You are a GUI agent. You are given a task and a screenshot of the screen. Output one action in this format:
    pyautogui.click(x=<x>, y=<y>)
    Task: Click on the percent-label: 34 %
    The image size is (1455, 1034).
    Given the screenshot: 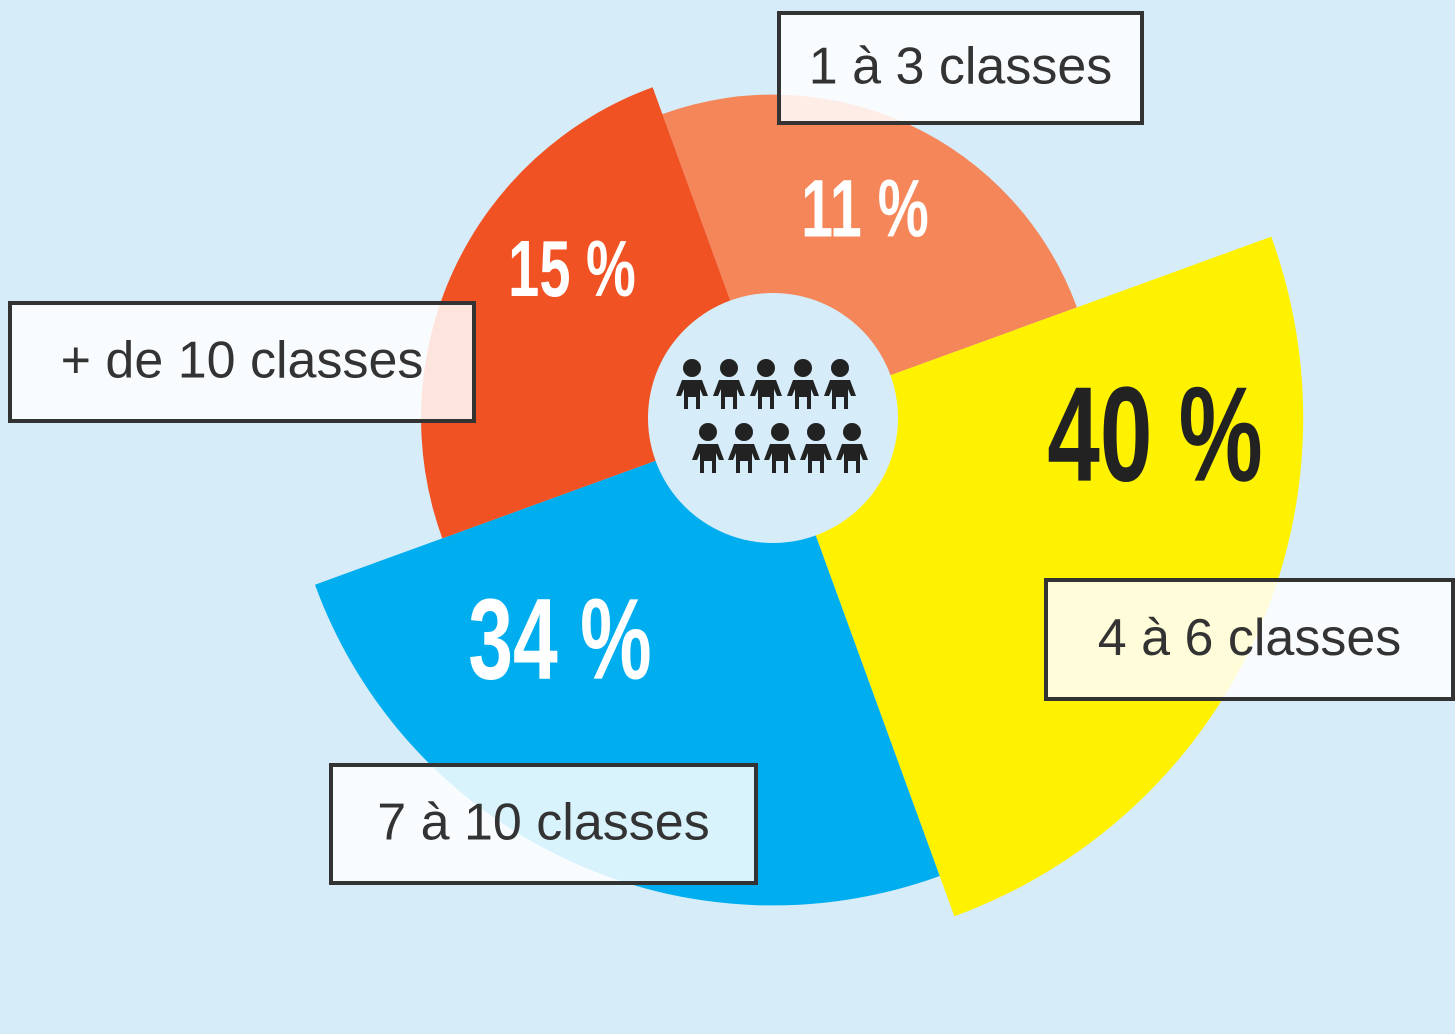 What is the action you would take?
    pyautogui.click(x=559, y=639)
    